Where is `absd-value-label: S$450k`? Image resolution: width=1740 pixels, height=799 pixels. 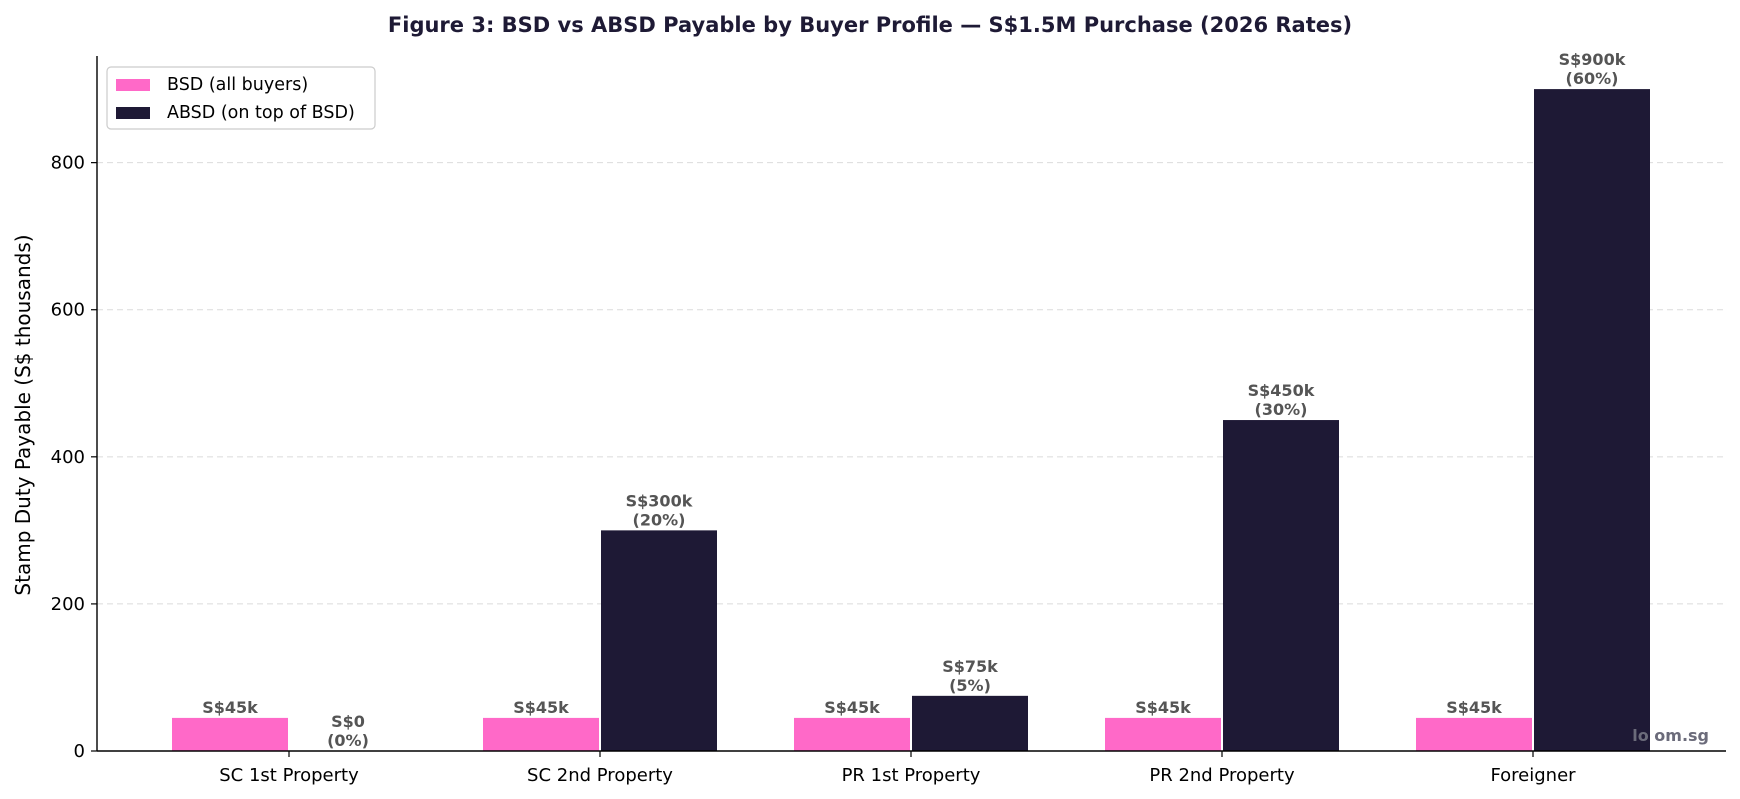
absd-value-label: S$450k is located at coordinates (1281, 390).